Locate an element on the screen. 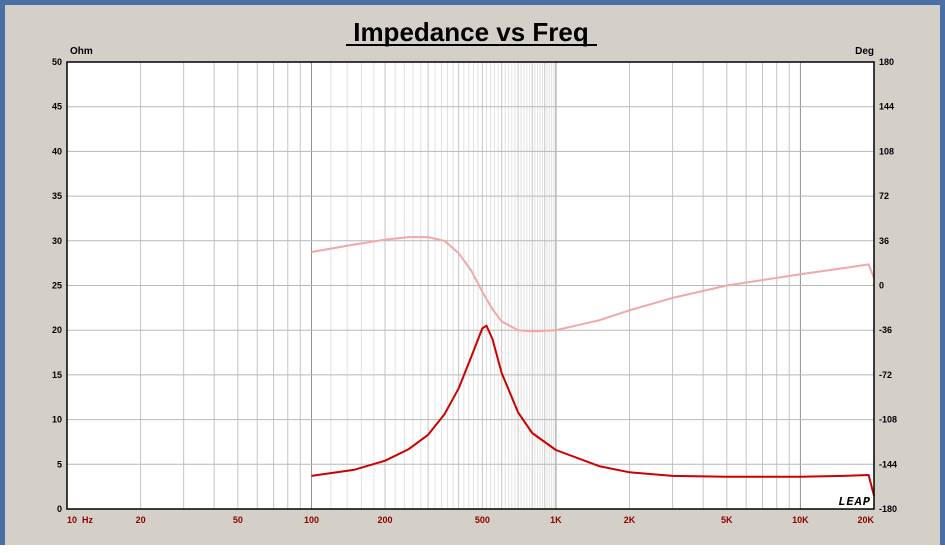  y-tick-label: 35 is located at coordinates (57, 196).